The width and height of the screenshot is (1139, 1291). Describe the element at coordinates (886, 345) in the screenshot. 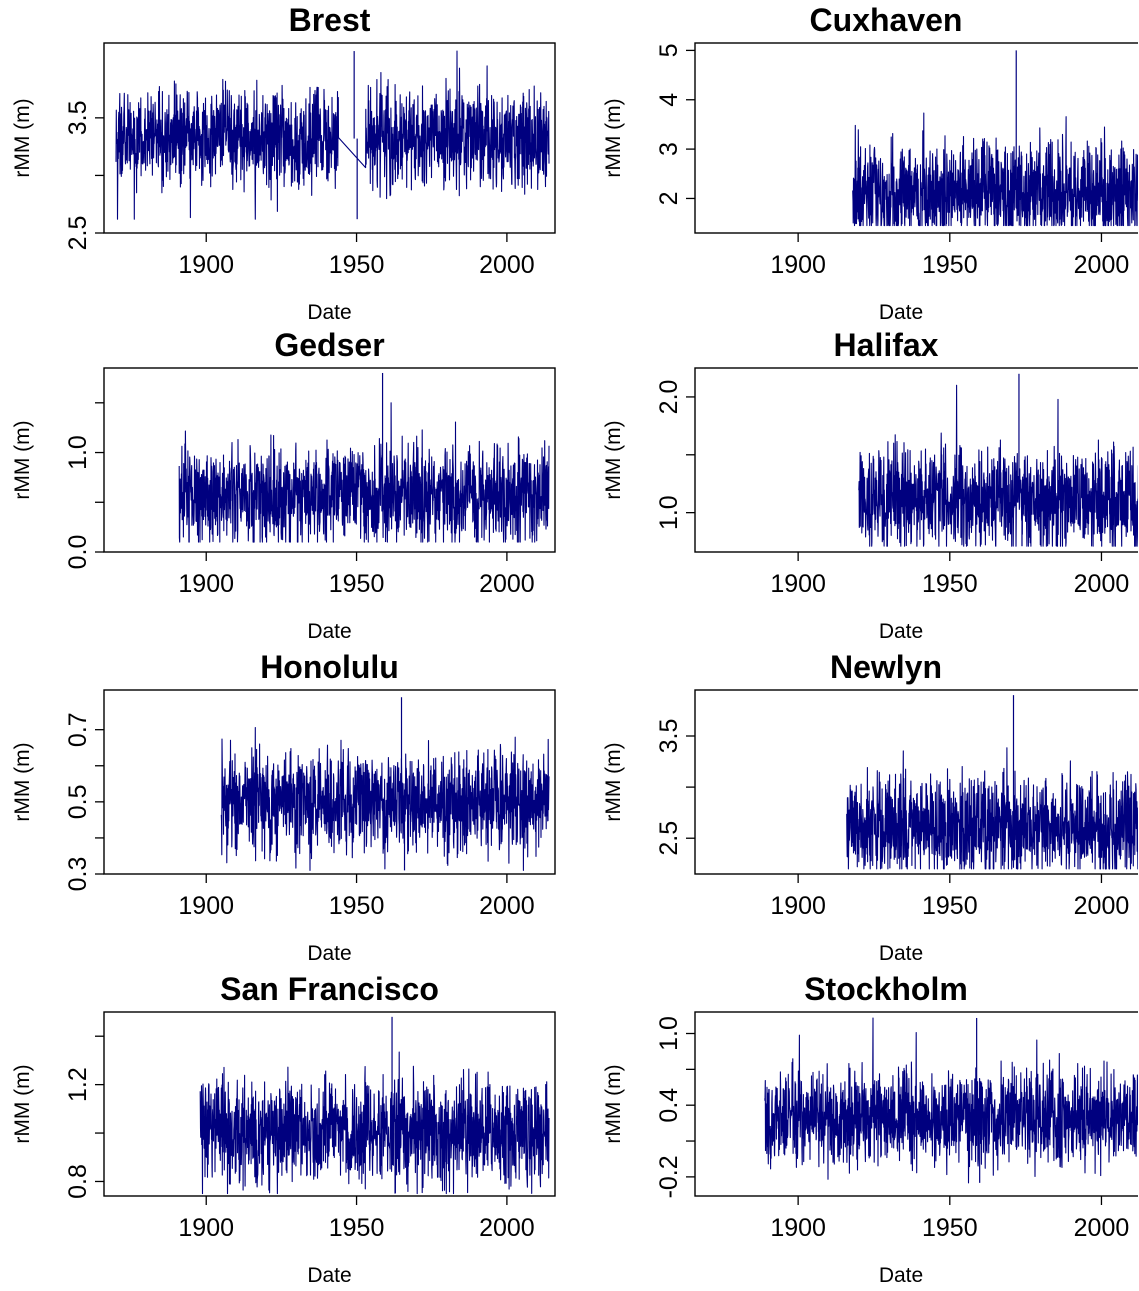

I see `panel-title: Halifax` at that location.